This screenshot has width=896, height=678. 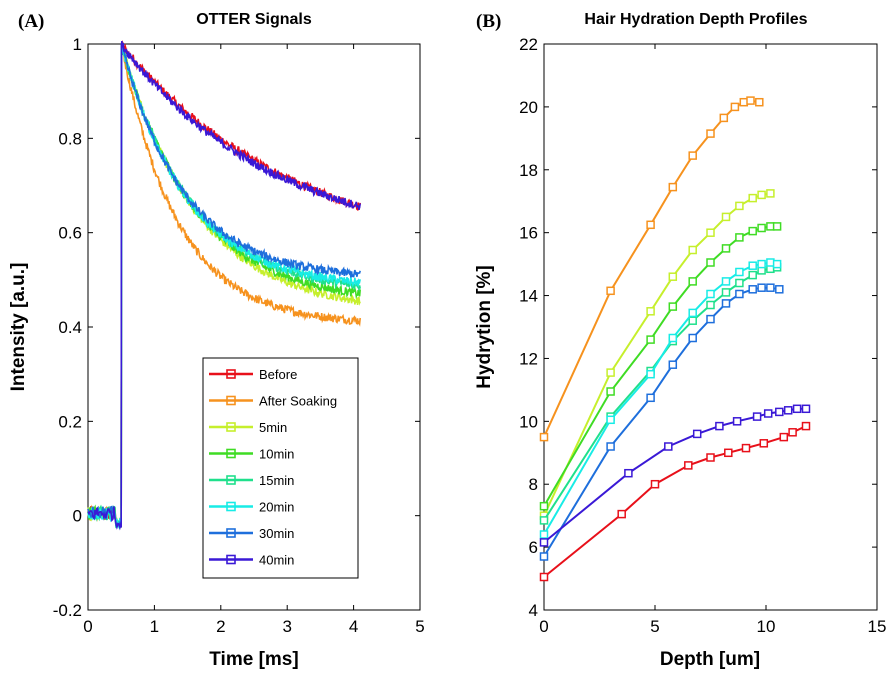 I want to click on legend-box, so click(x=280, y=468).